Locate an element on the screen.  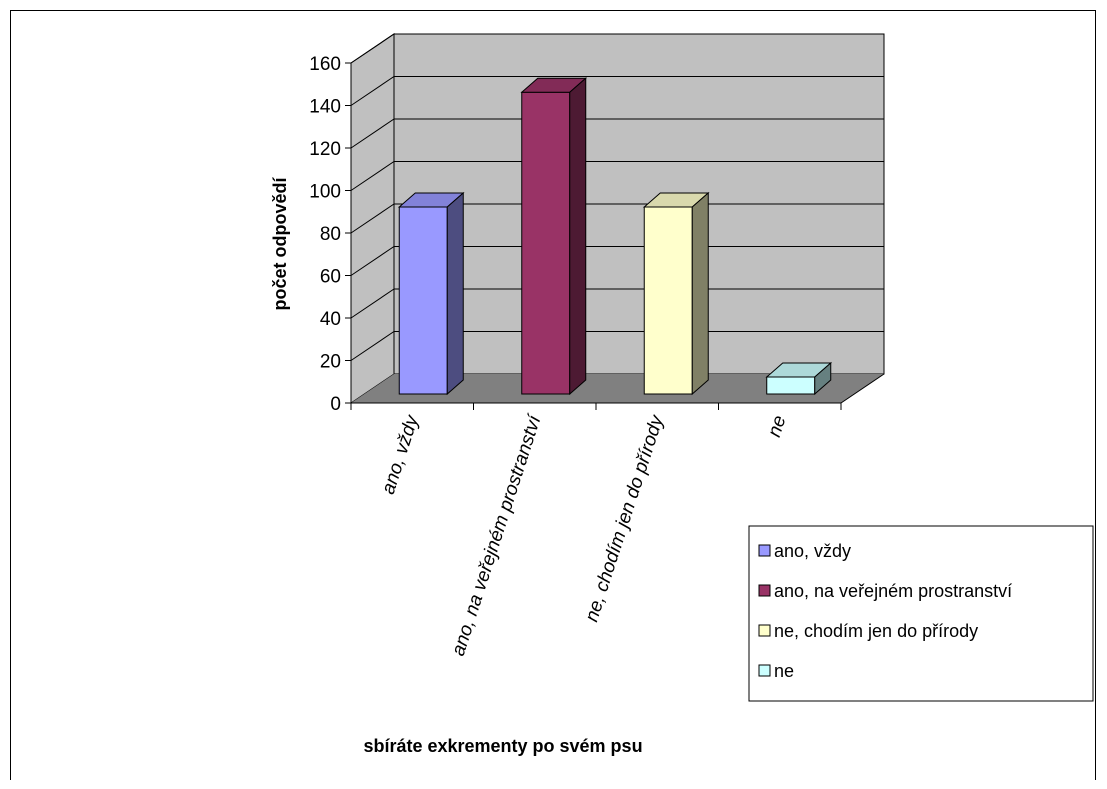
x-category-label: ano, vždy is located at coordinates (401, 454).